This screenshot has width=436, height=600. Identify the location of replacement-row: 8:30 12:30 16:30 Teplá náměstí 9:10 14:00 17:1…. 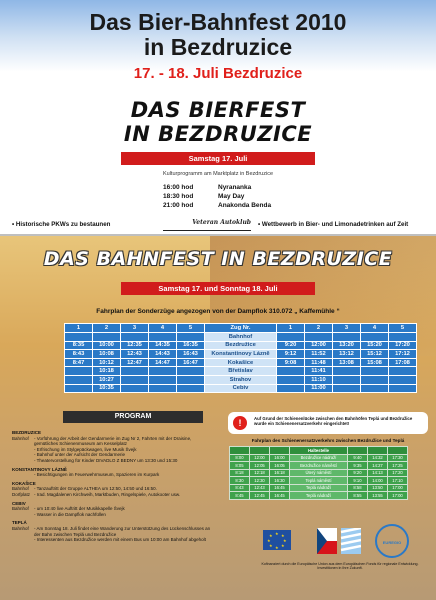
(318, 480).